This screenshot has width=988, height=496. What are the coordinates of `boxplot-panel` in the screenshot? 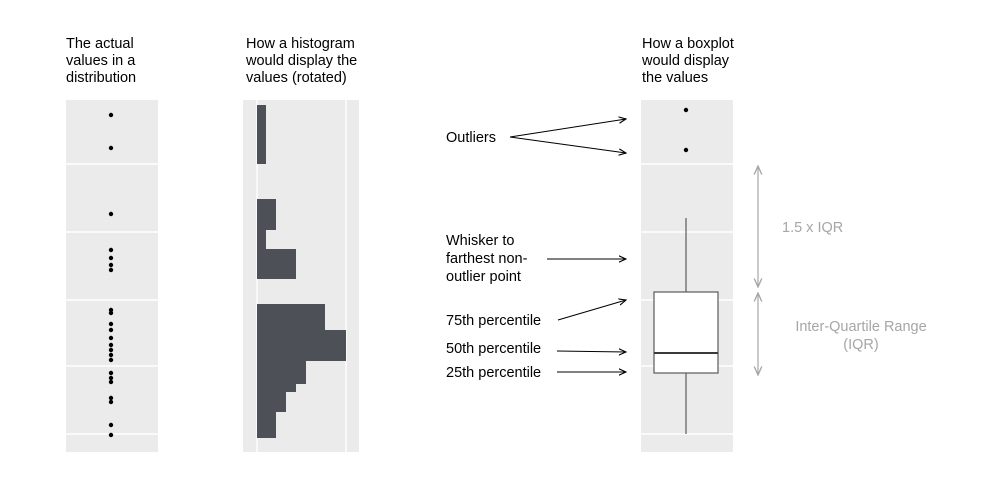 It's located at (687, 276).